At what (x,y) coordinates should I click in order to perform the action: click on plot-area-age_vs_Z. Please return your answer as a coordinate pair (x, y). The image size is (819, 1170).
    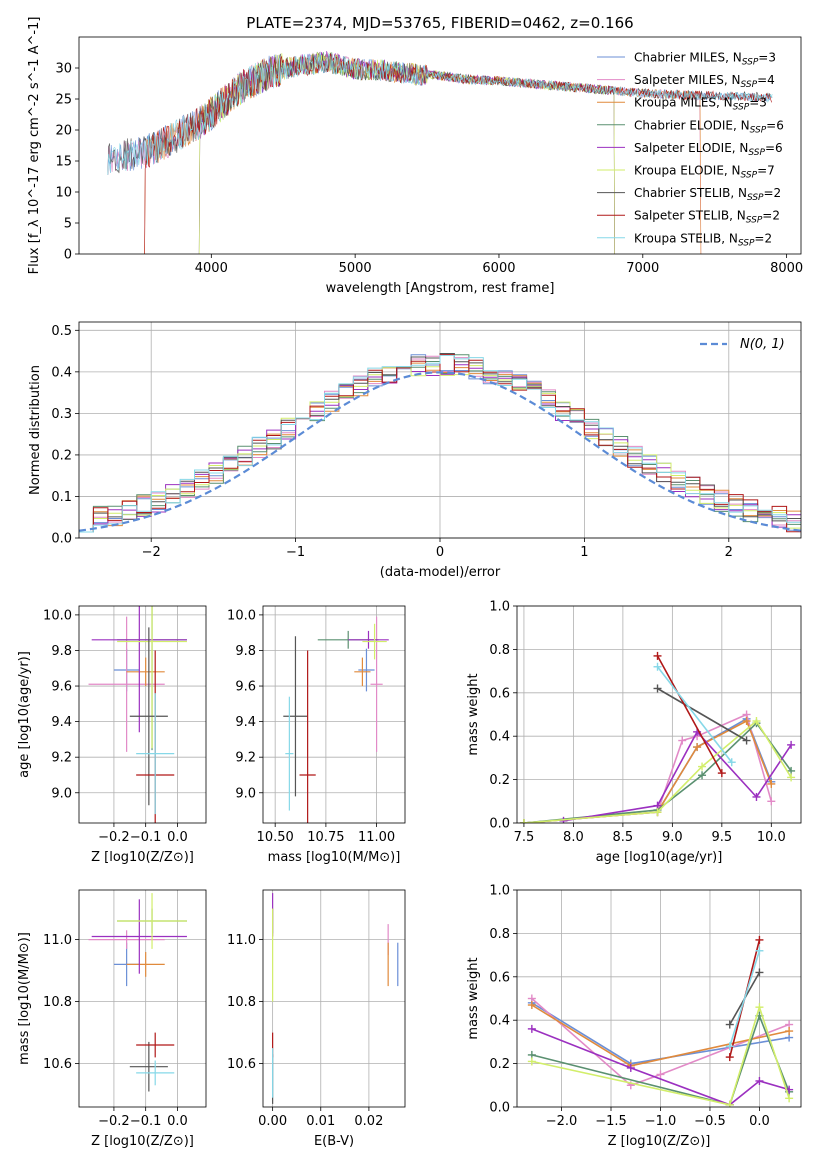
    Looking at the image, I should click on (137, 714).